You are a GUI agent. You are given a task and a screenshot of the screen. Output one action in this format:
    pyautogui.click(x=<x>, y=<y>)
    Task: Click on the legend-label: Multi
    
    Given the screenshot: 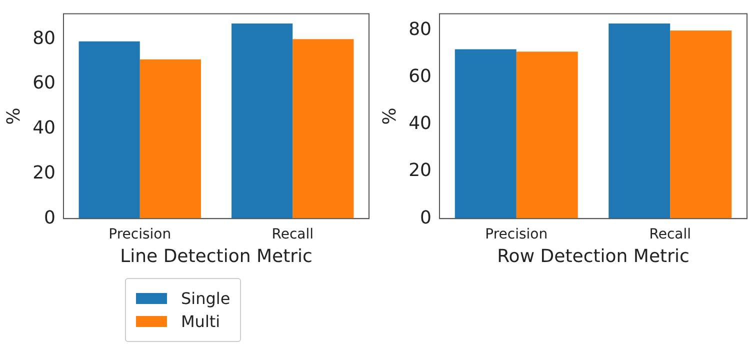 What is the action you would take?
    pyautogui.click(x=200, y=321)
    